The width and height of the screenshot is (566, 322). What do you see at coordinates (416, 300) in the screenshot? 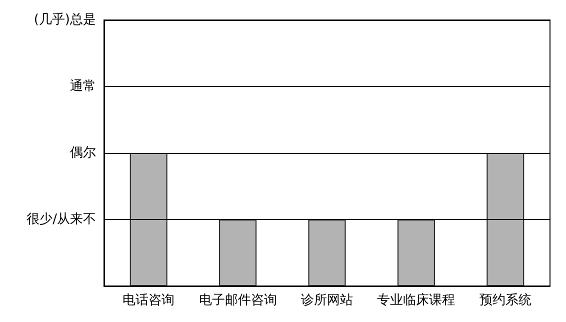
I see `x-tick-label: 专业临床课程` at bounding box center [416, 300].